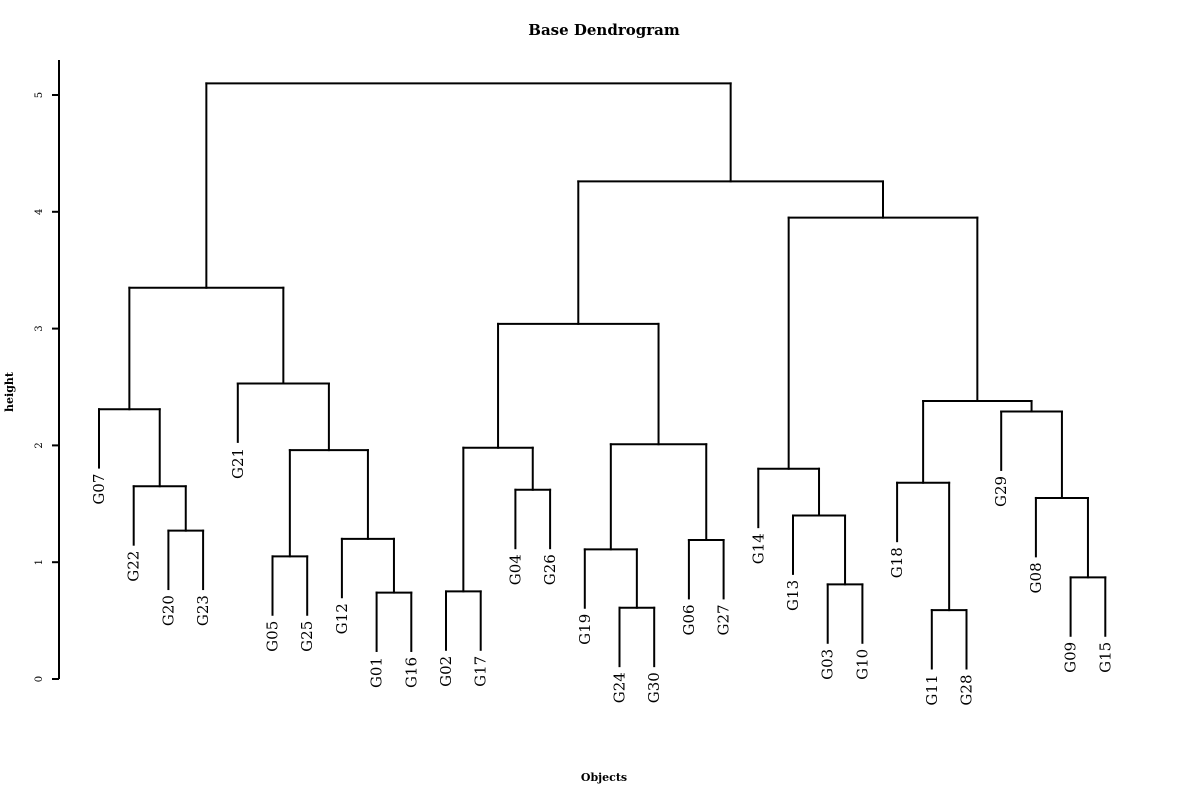  Describe the element at coordinates (168, 610) in the screenshot. I see `leaf-label: G20` at that location.